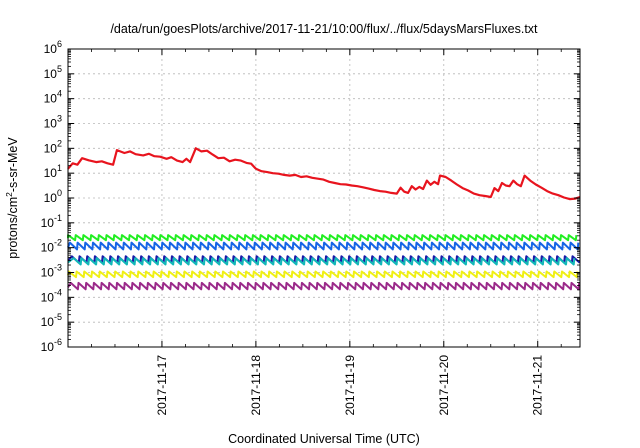 Image resolution: width=640 pixels, height=448 pixels. Describe the element at coordinates (13, 228) in the screenshot. I see `y-axis-label-prefix: protons/cm` at that location.